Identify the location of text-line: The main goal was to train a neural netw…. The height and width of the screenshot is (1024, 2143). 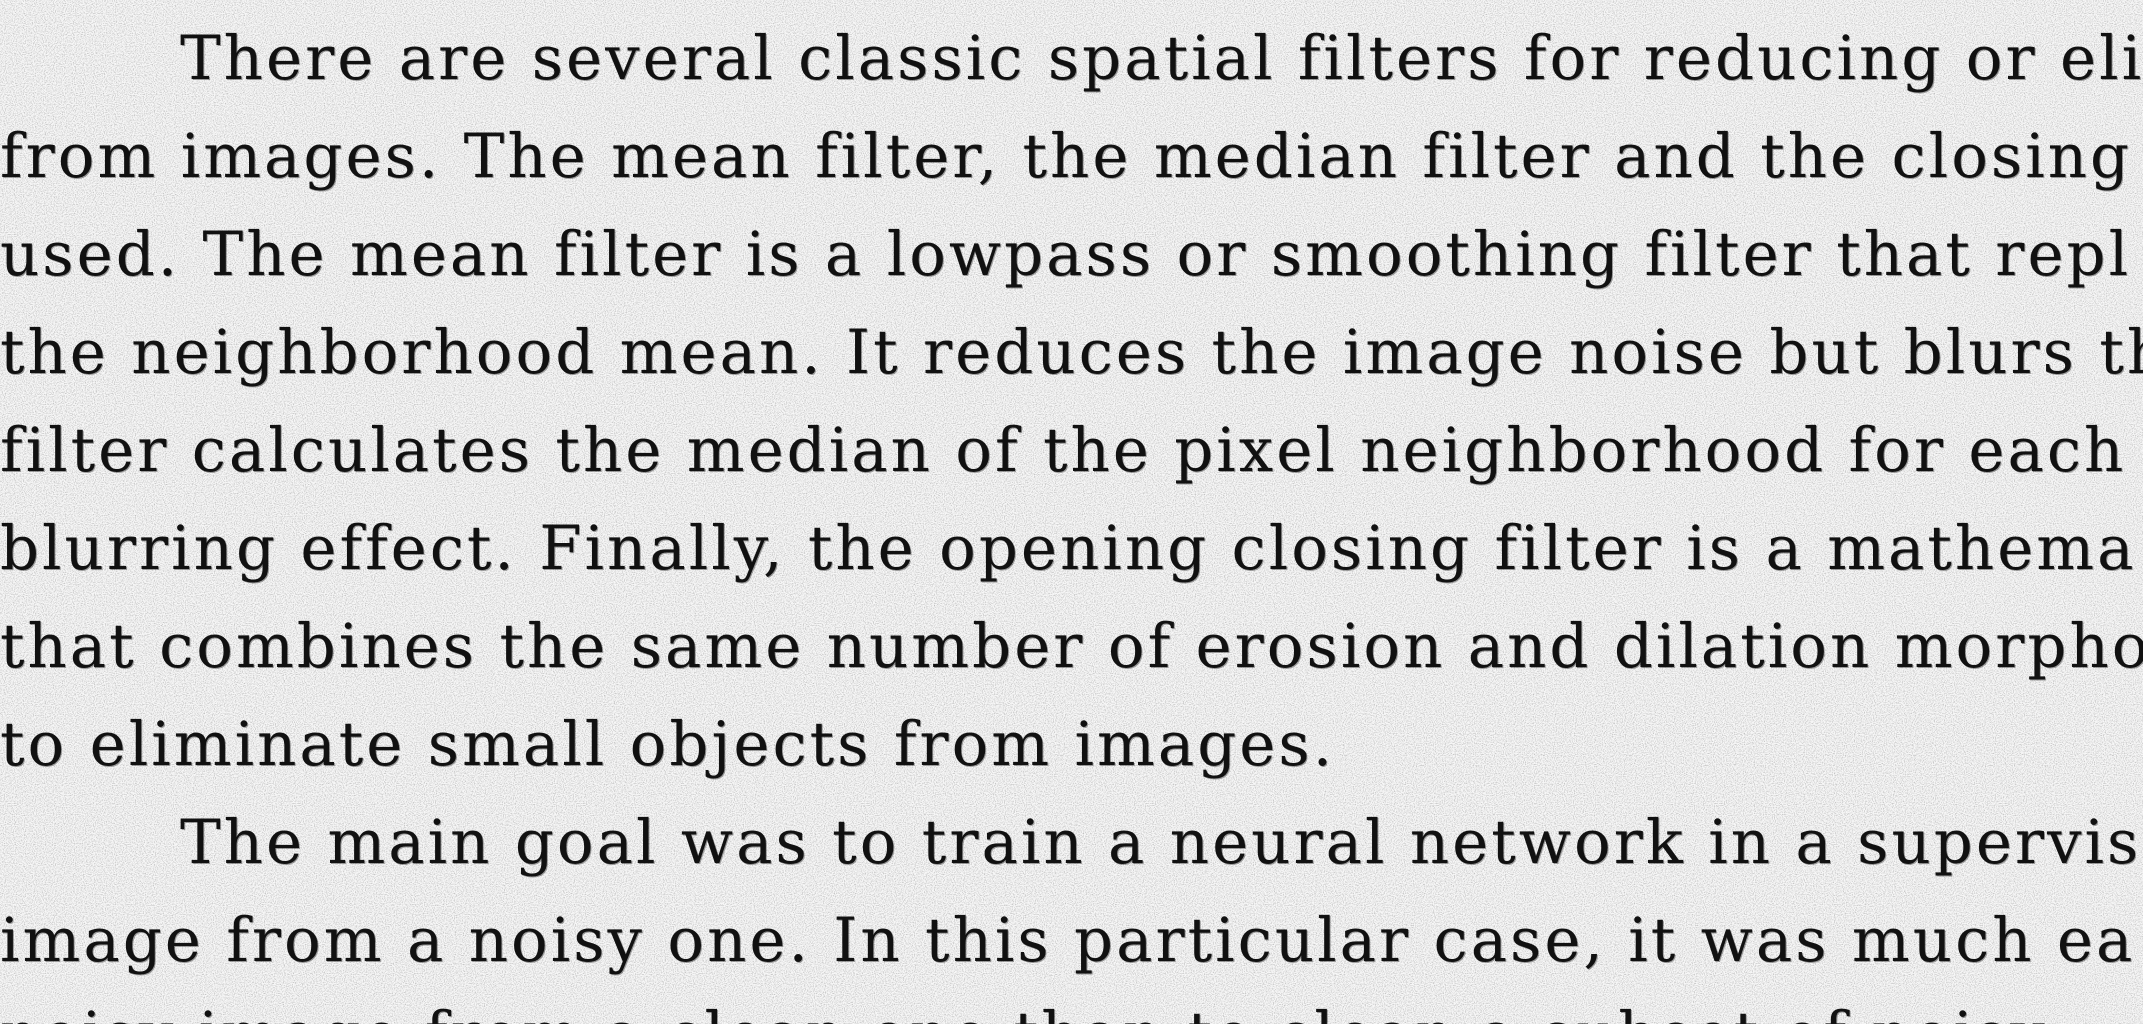
(1161, 842).